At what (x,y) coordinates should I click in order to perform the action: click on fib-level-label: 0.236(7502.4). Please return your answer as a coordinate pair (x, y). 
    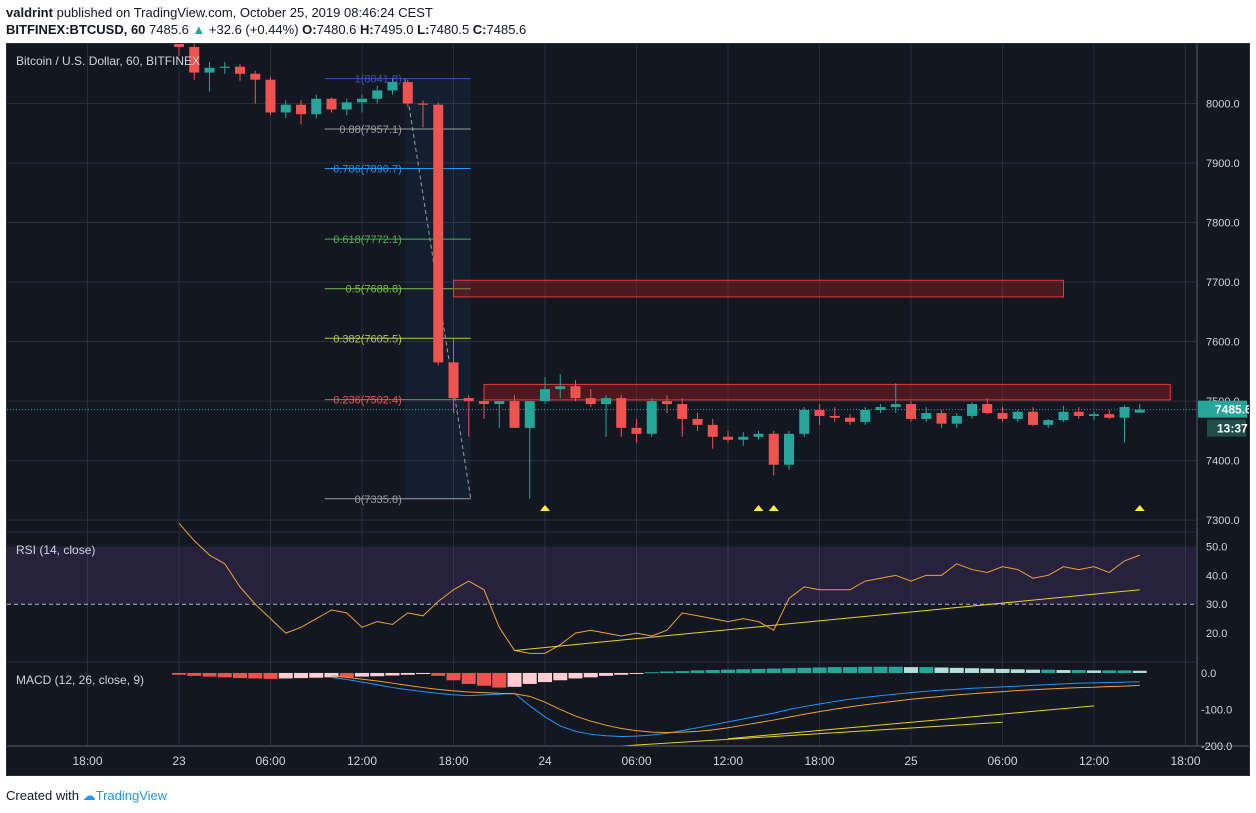
    Looking at the image, I should click on (367, 401).